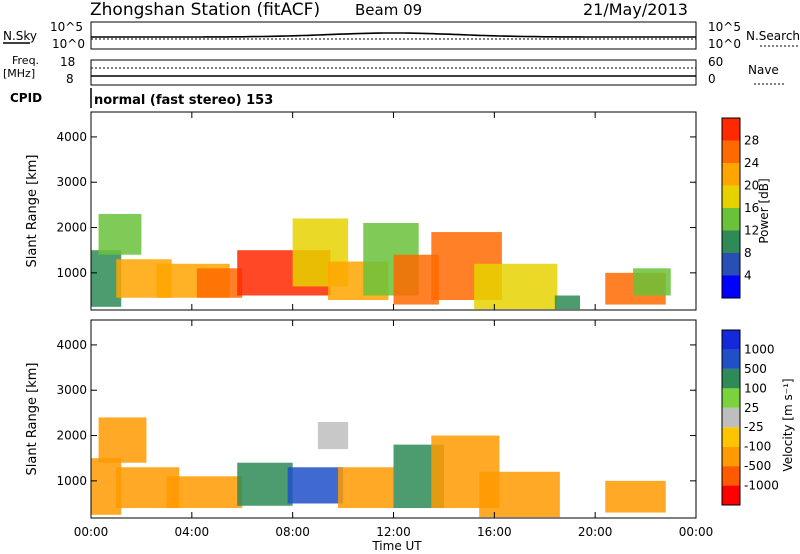 The image size is (800, 554). What do you see at coordinates (494, 532) in the screenshot?
I see `x-tick-label: 16:00` at bounding box center [494, 532].